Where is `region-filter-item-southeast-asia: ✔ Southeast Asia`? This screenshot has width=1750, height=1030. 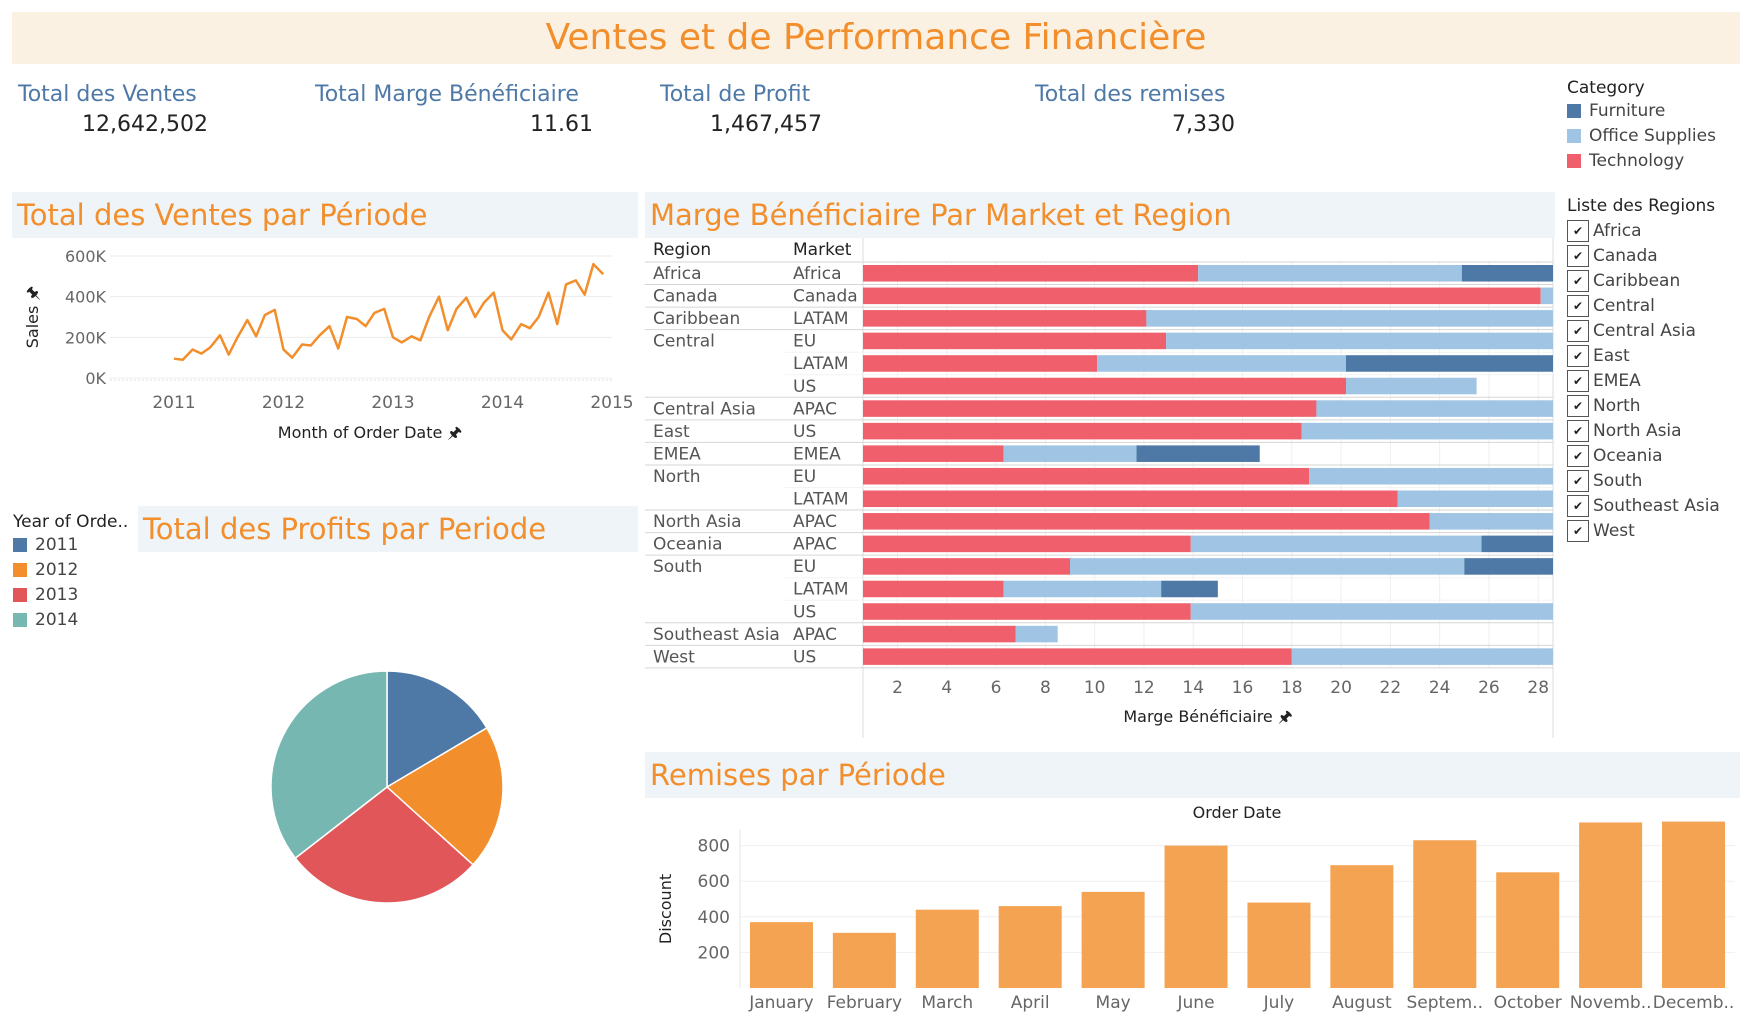 region-filter-item-southeast-asia: ✔ Southeast Asia is located at coordinates (1643, 505).